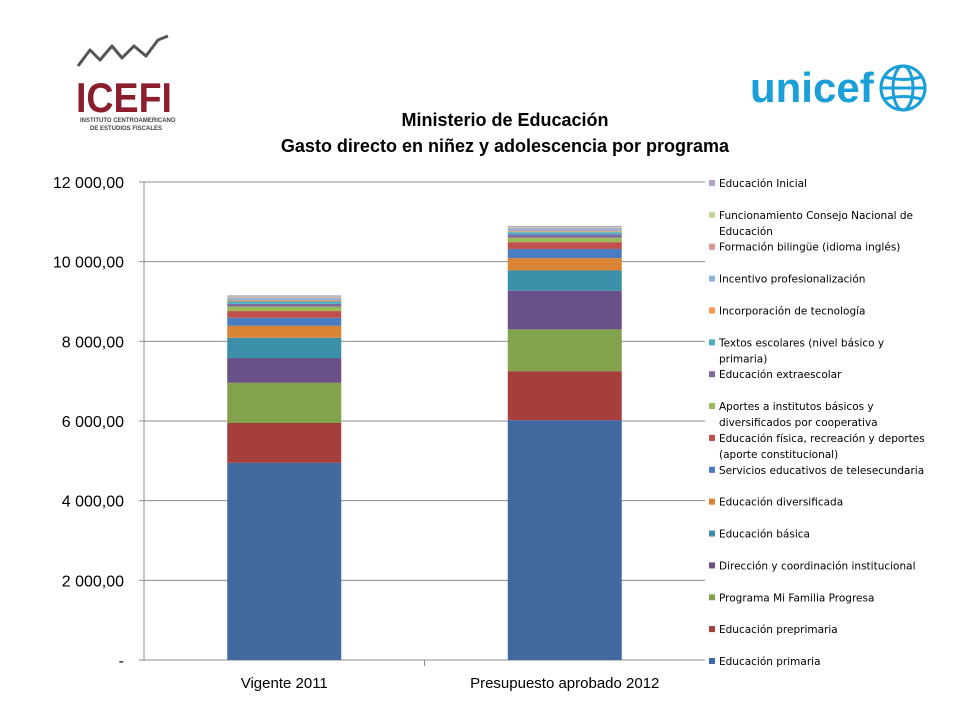 The height and width of the screenshot is (720, 960). Describe the element at coordinates (778, 630) in the screenshot. I see `legend-label: Educación preprimaria` at that location.